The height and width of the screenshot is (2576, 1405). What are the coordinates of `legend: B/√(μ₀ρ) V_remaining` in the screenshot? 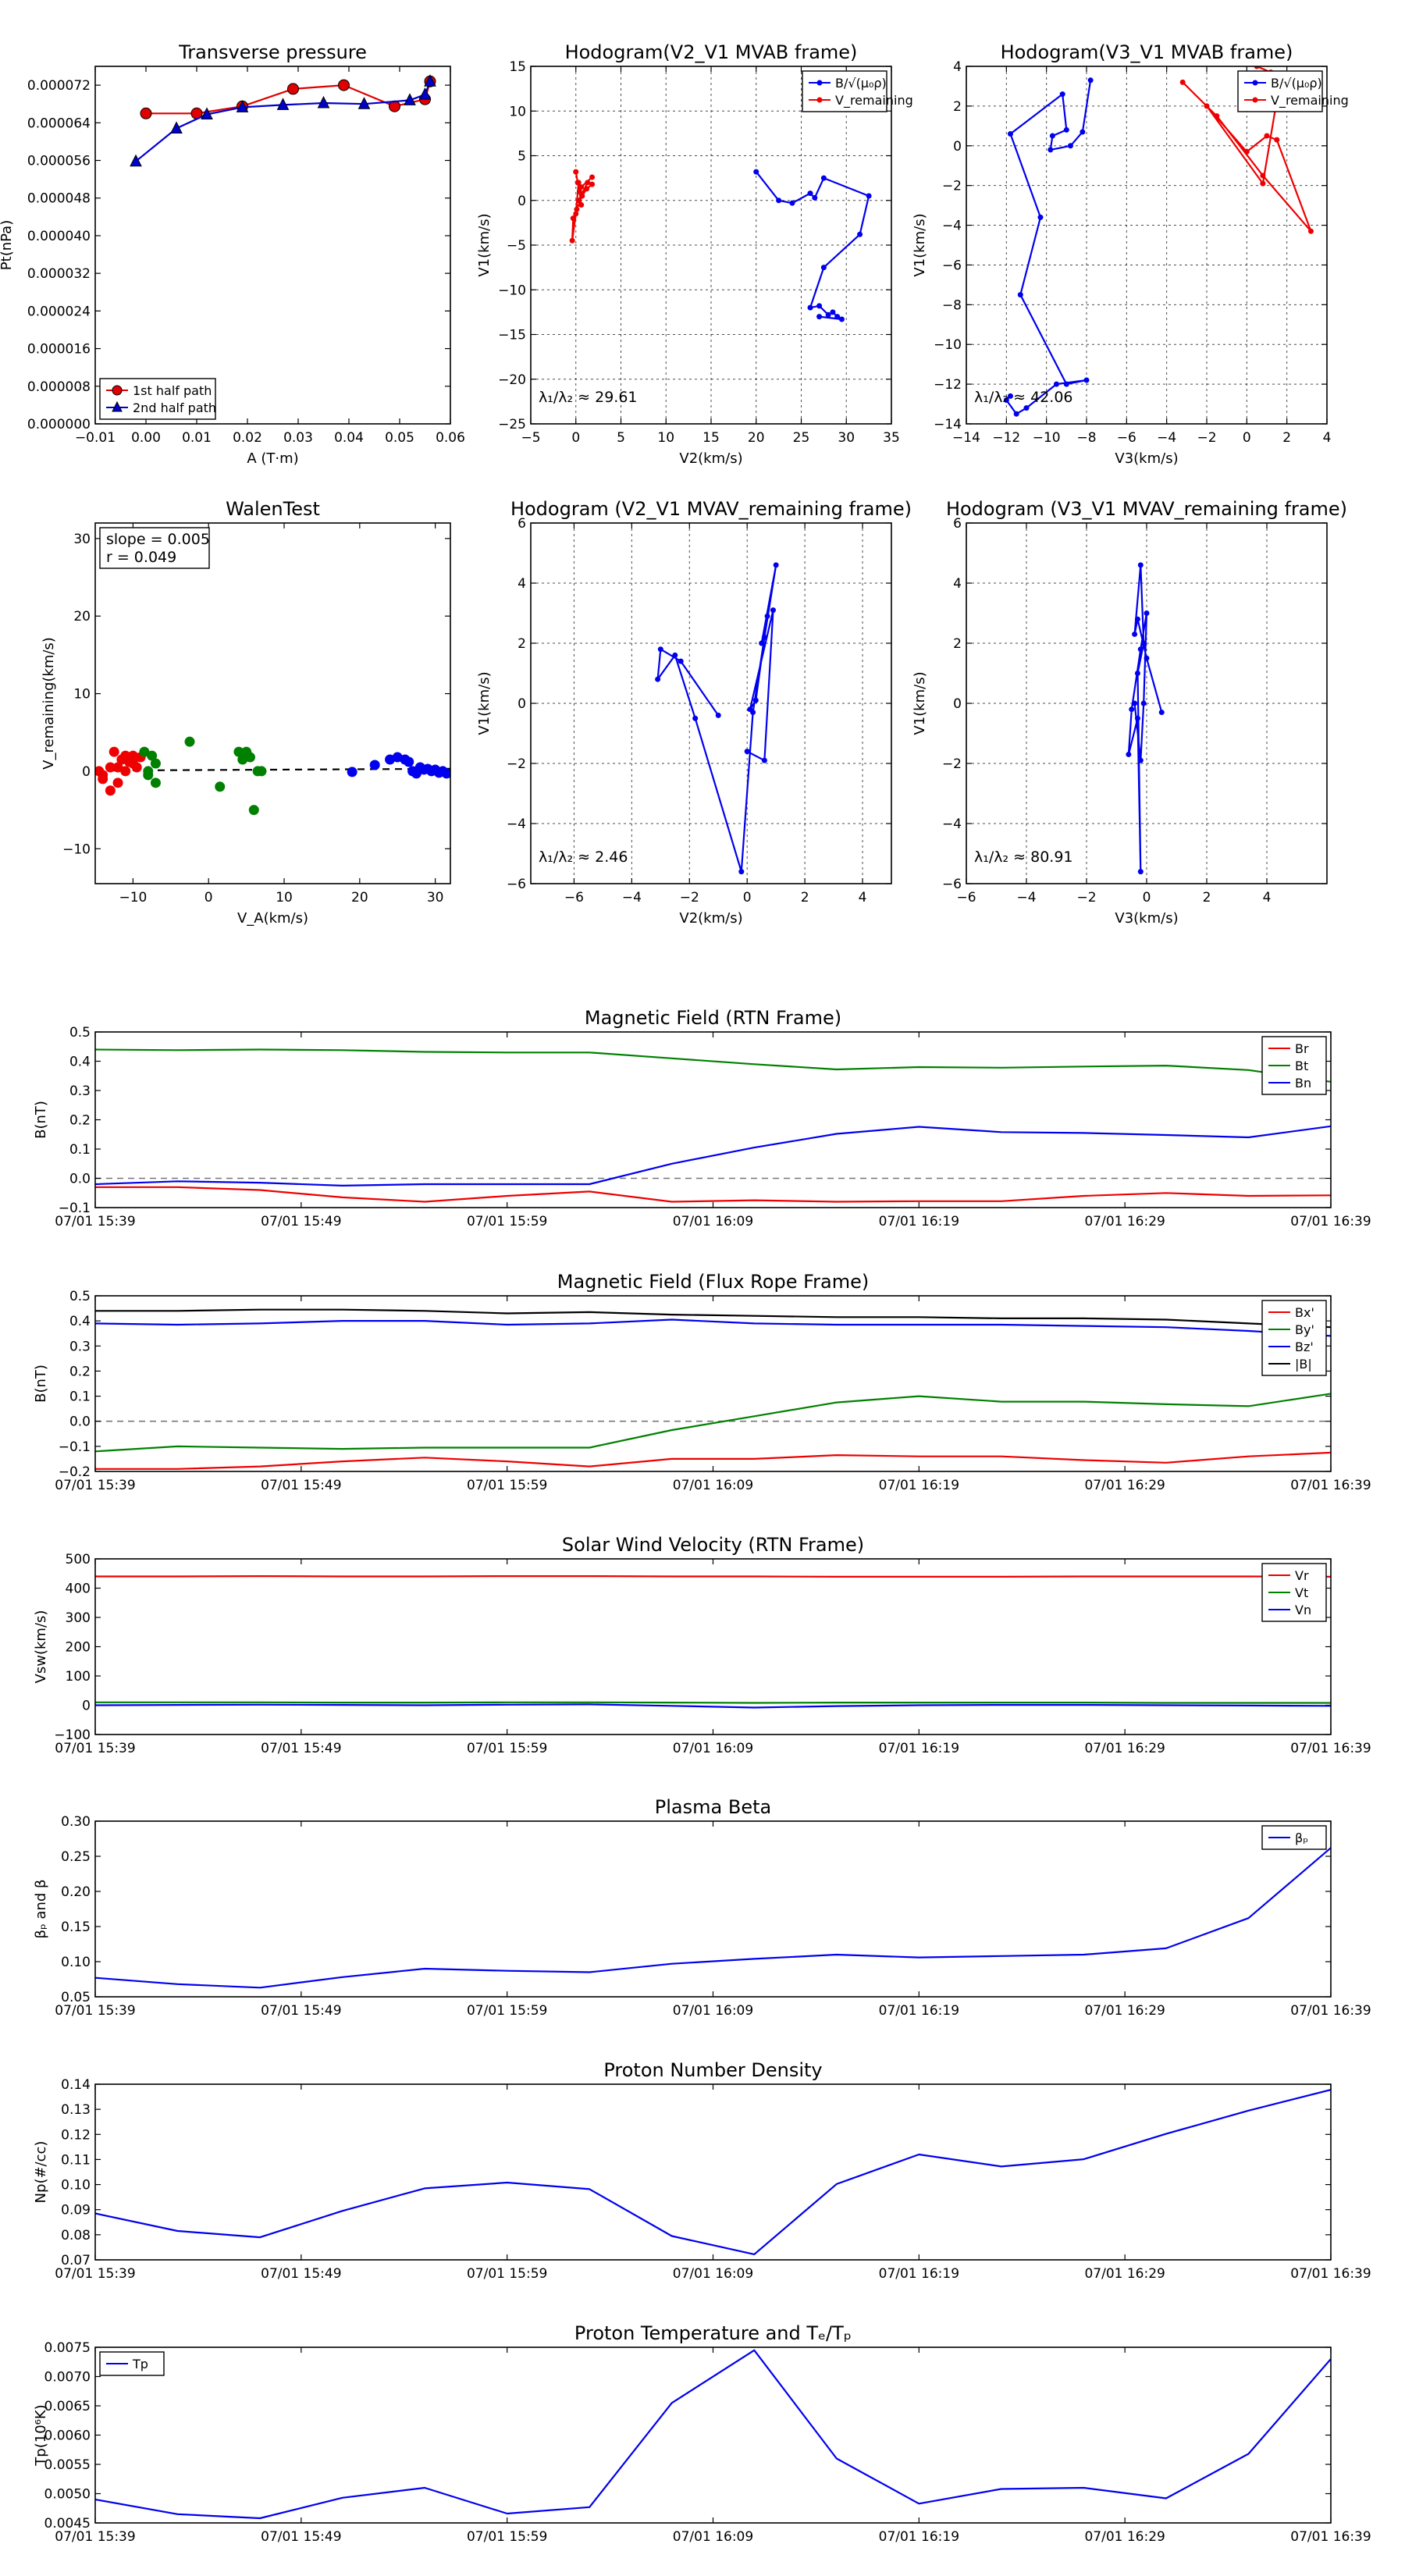 It's located at (1293, 91).